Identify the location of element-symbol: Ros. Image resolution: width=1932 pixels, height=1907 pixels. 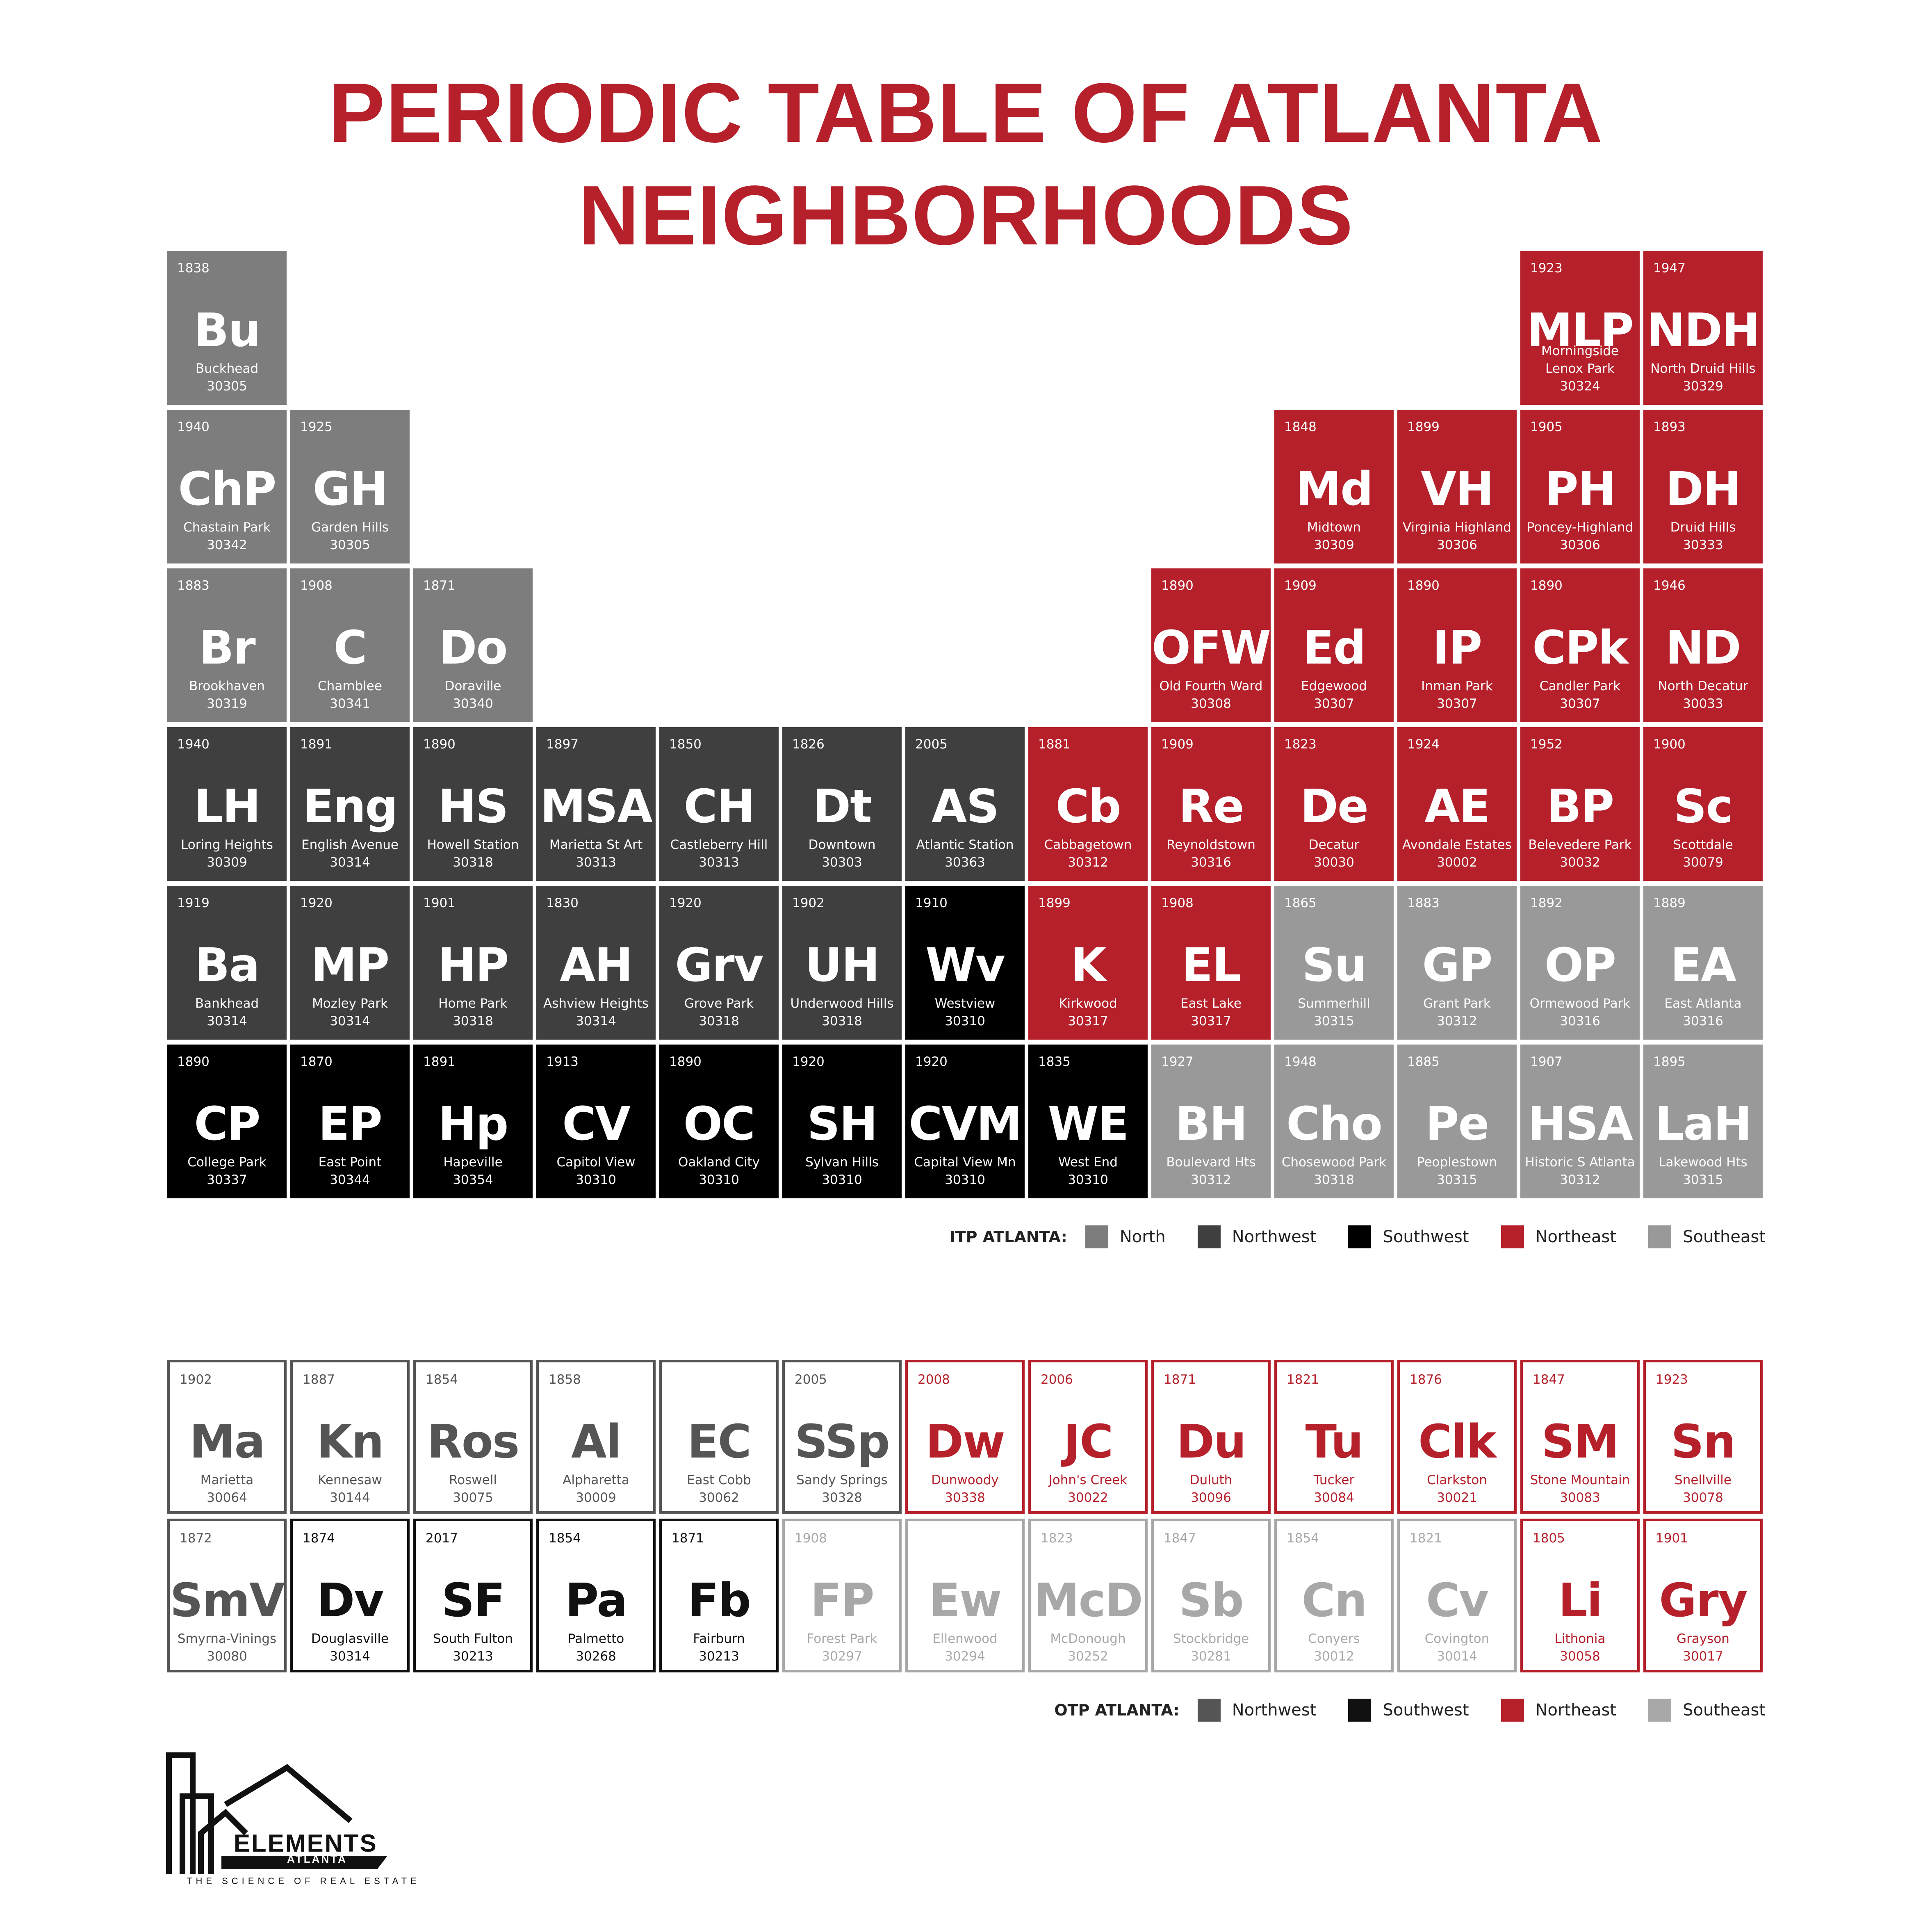
(473, 1442).